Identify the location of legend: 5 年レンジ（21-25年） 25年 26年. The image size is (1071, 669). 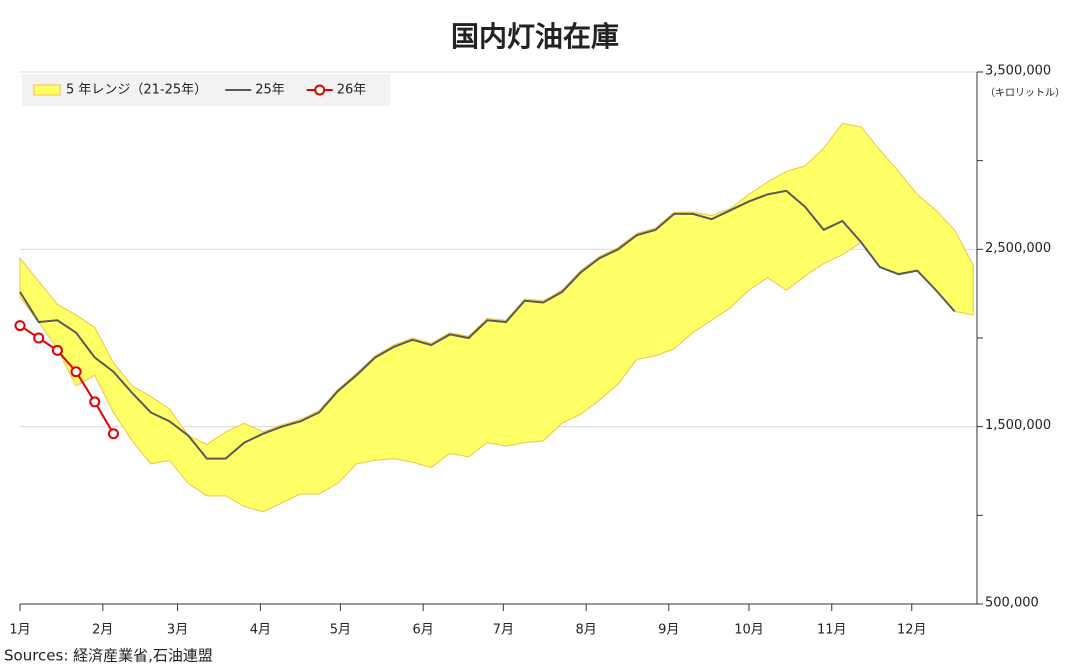
(206, 90).